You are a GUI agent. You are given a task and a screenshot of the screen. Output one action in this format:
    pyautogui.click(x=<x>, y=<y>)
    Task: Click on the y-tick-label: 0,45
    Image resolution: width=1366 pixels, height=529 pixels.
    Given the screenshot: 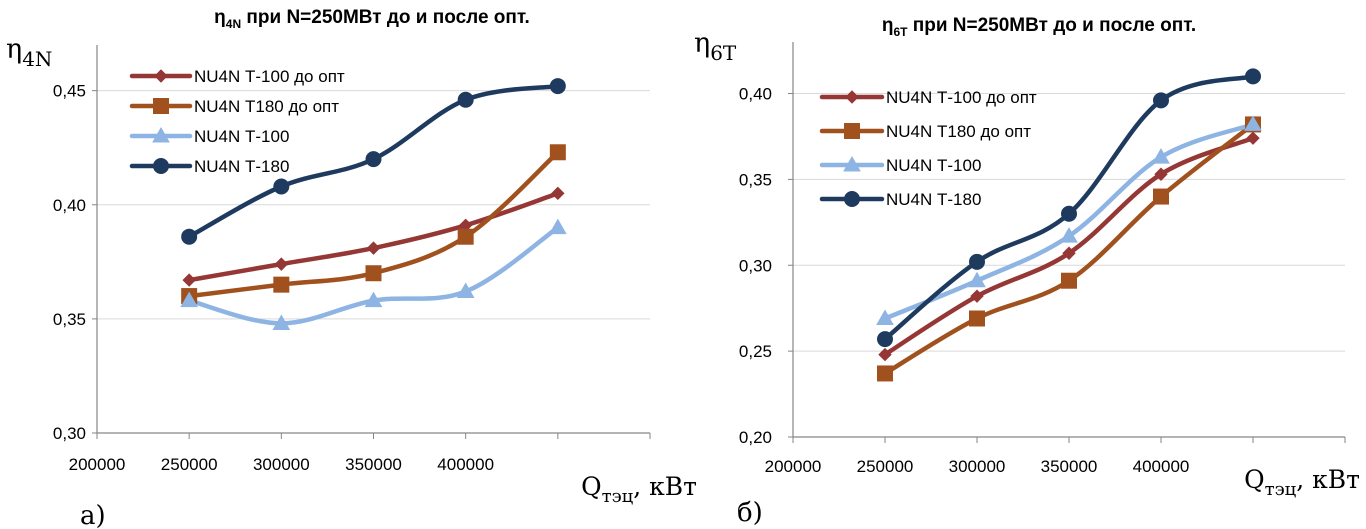 What is the action you would take?
    pyautogui.click(x=69, y=91)
    